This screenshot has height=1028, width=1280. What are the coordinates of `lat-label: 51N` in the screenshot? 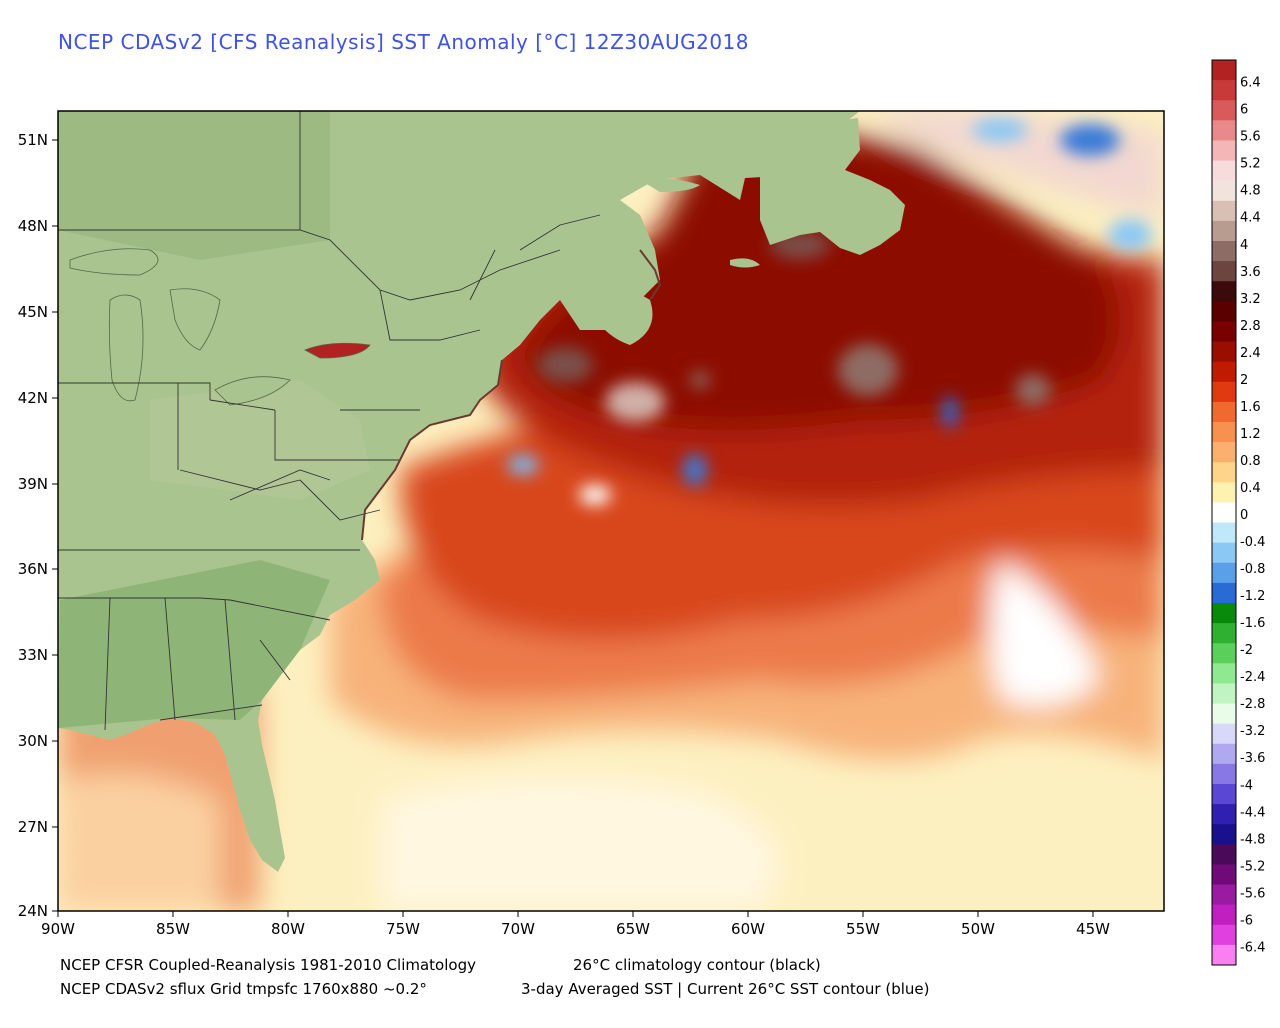 It's located at (33, 140).